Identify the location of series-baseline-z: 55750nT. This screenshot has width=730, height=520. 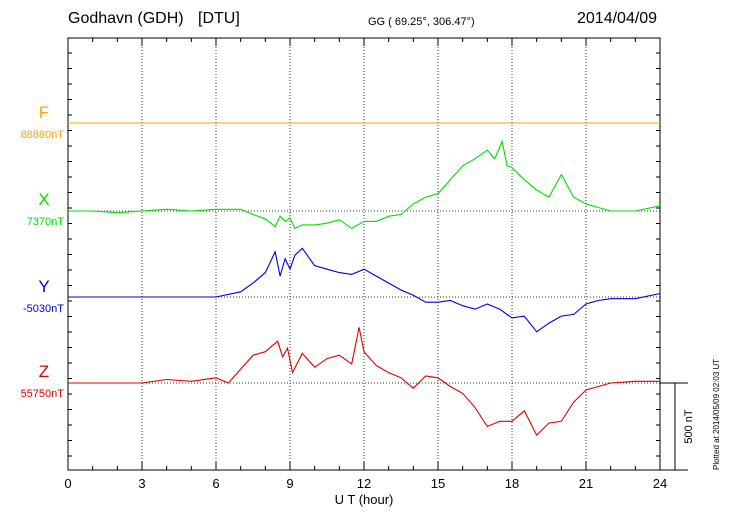
(43, 394).